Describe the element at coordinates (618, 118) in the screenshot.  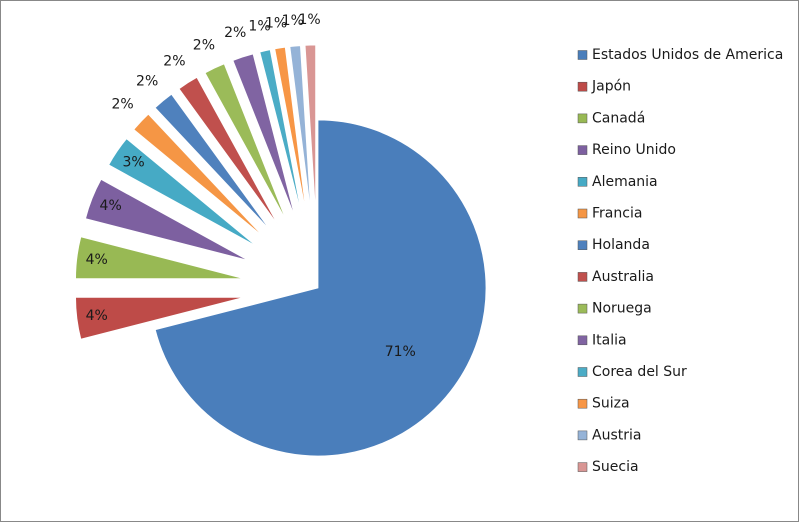
I see `legend-label: Canadá` at that location.